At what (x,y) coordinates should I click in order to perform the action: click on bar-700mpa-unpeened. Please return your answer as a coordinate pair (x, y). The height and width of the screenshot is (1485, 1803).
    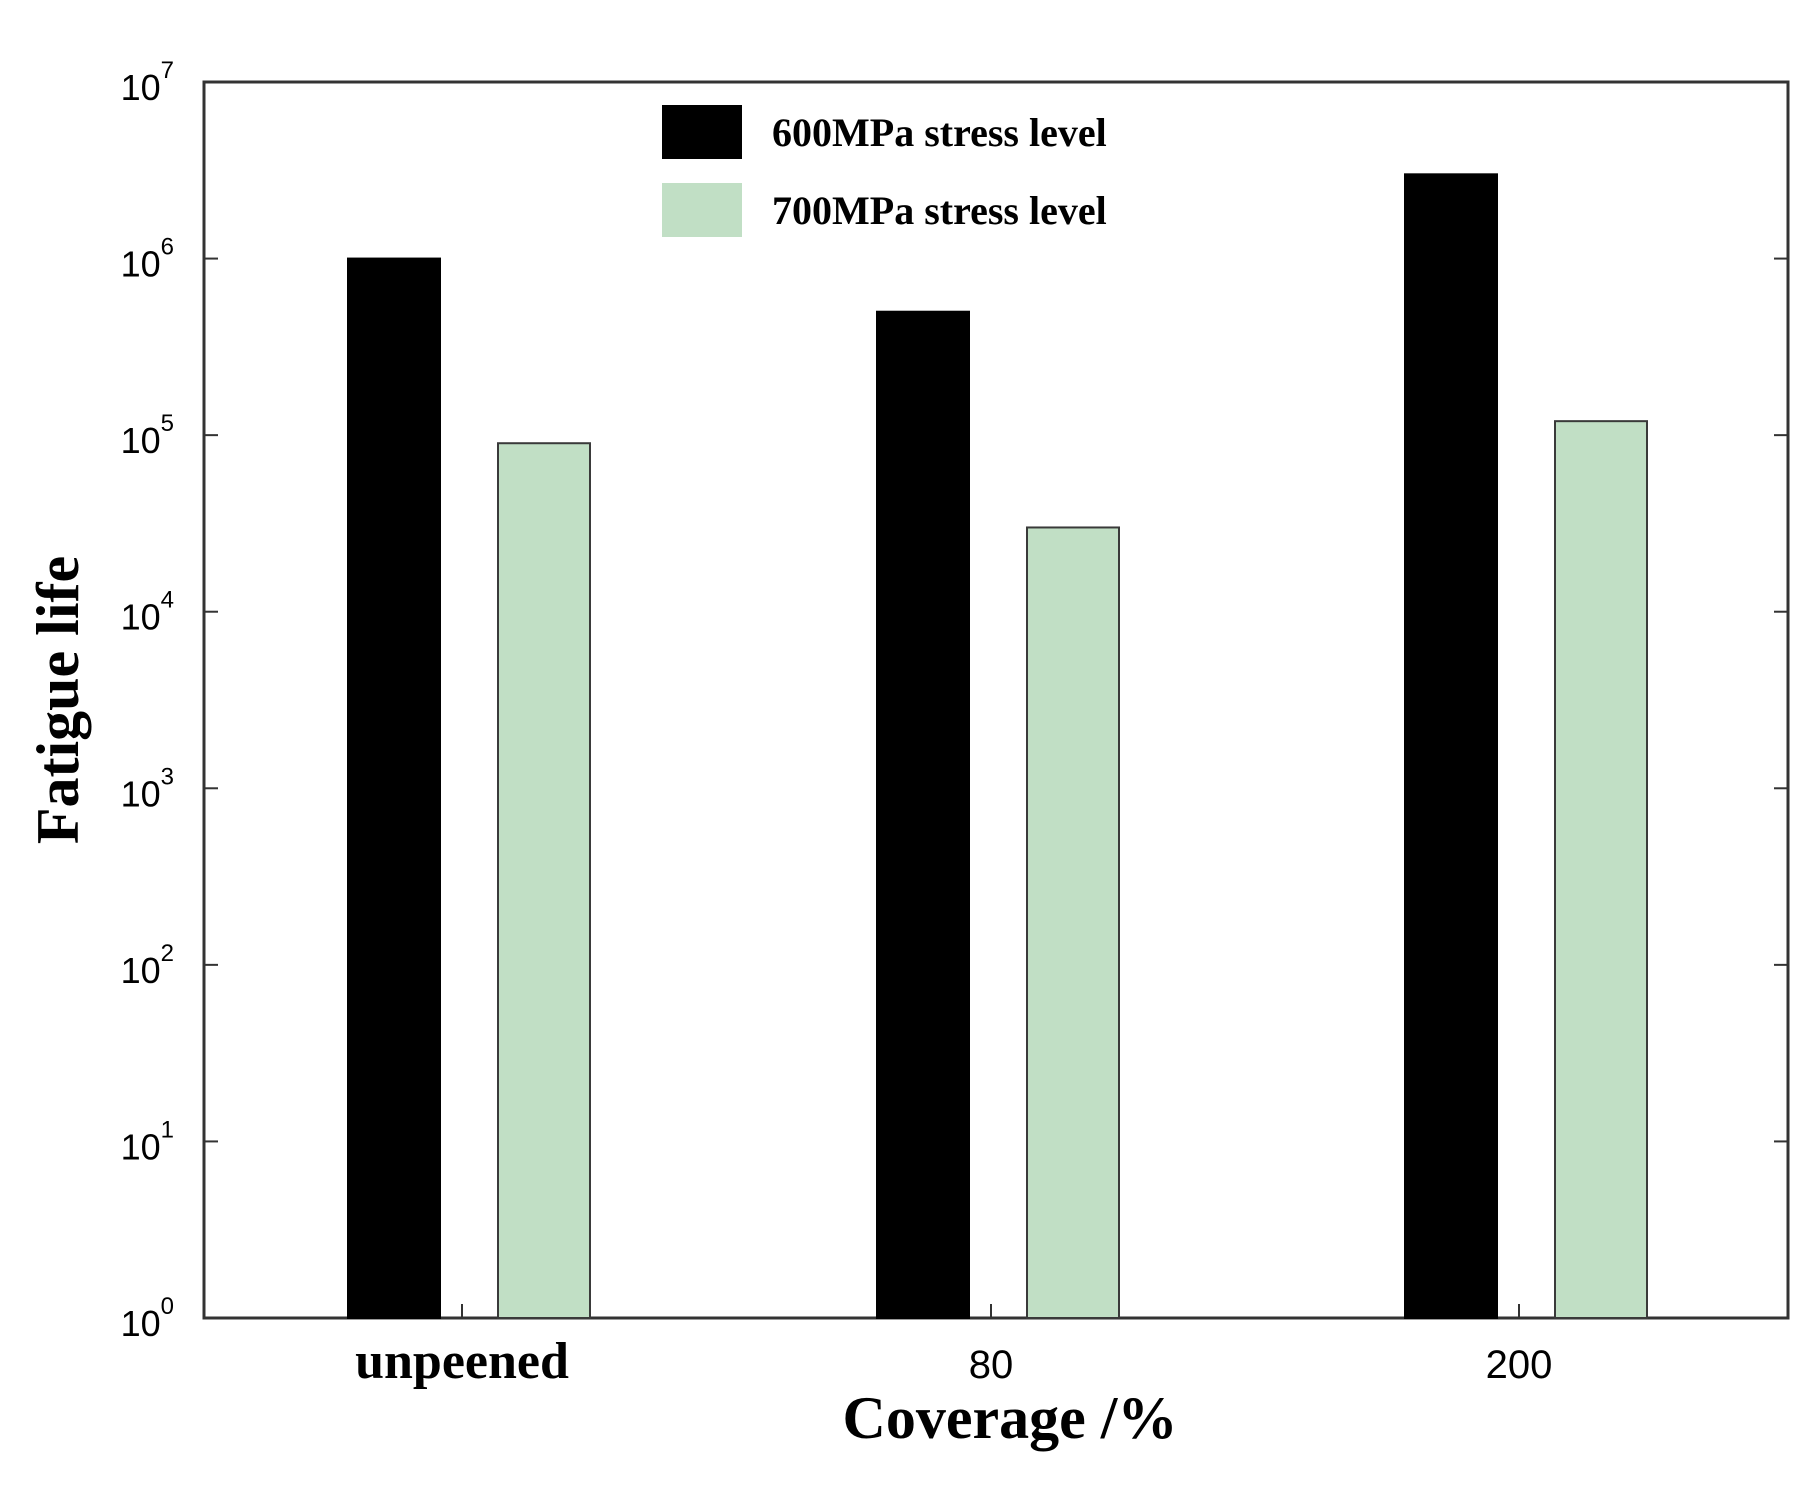
    Looking at the image, I should click on (544, 880).